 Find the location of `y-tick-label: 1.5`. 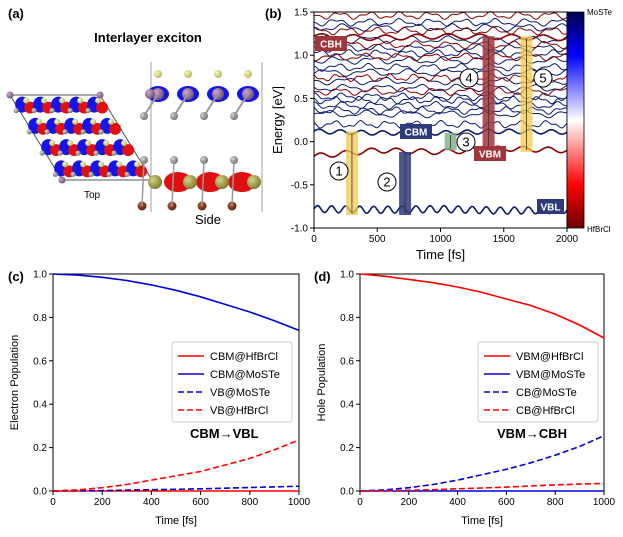

y-tick-label: 1.5 is located at coordinates (301, 13).